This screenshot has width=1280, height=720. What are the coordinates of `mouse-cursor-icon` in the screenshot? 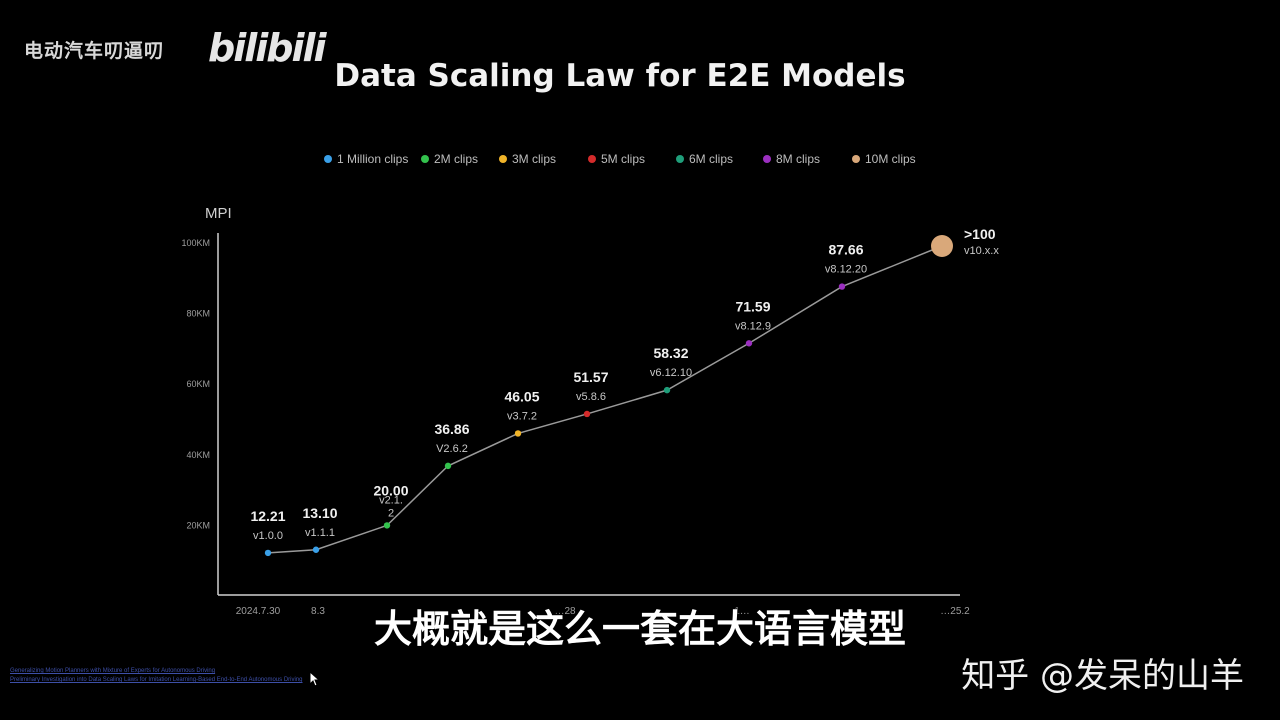 It's located at (315, 679).